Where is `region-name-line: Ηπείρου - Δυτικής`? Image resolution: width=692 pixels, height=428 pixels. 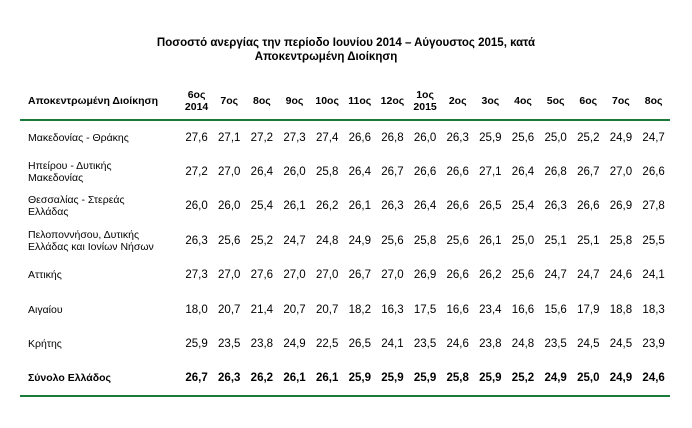
region-name-line: Ηπείρου - Δυτικής is located at coordinates (70, 165).